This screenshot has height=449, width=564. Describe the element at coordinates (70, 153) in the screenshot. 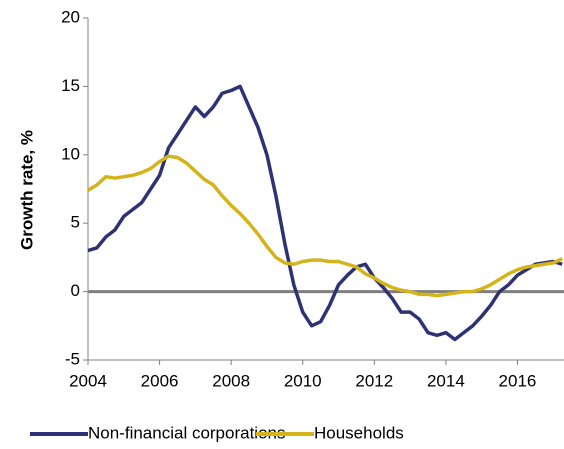

I see `y-tick-label: 10` at that location.